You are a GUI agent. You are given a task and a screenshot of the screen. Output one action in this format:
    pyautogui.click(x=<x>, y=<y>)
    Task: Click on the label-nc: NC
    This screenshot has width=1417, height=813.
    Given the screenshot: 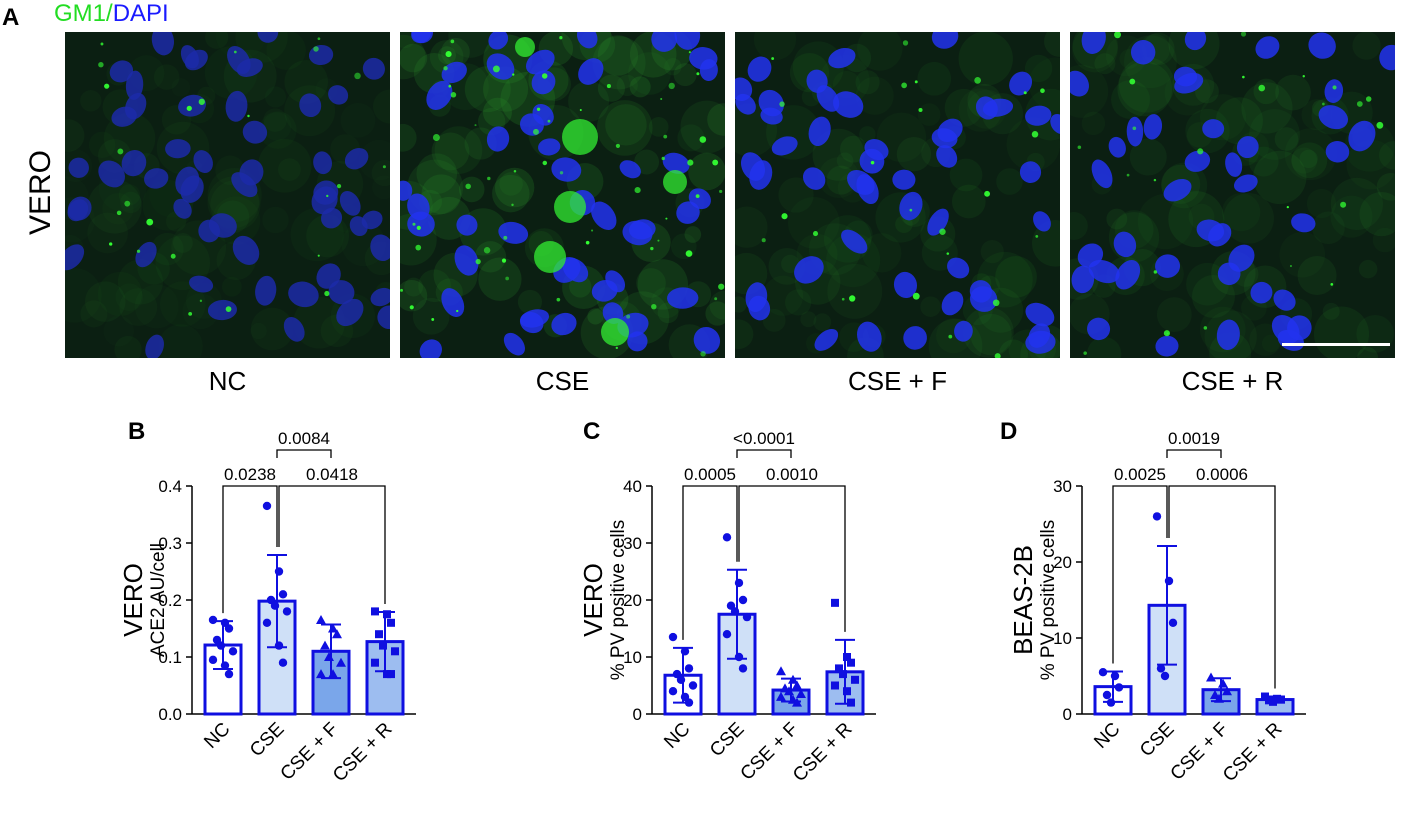 What is the action you would take?
    pyautogui.click(x=227, y=381)
    